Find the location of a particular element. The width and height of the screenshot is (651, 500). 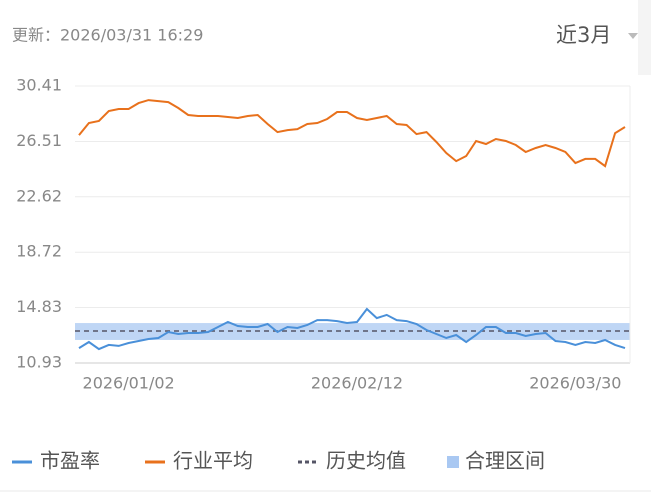

y-tick-label: 26.51 is located at coordinates (39, 140).